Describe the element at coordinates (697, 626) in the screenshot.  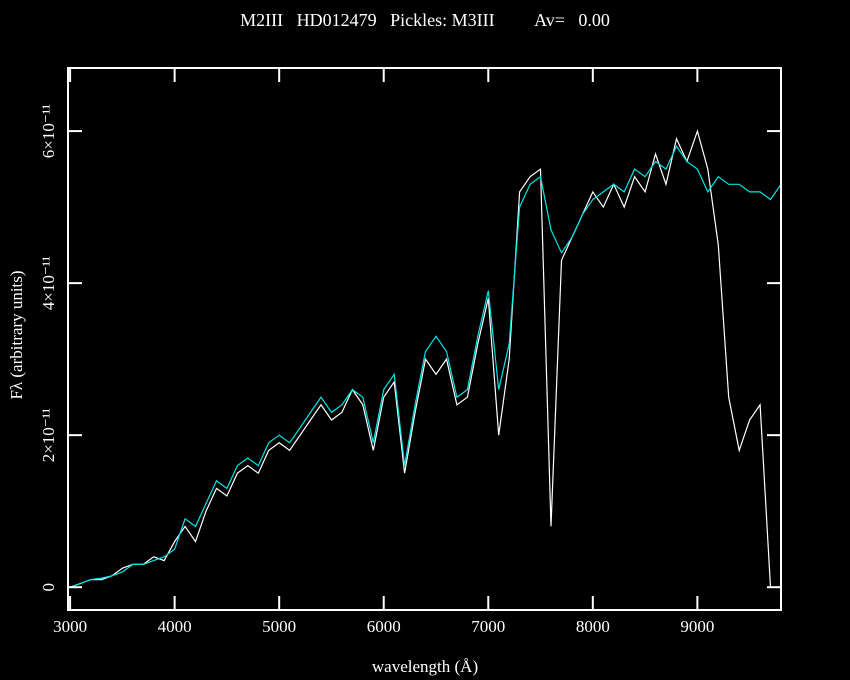
I see `x-tick-label: 9000` at that location.